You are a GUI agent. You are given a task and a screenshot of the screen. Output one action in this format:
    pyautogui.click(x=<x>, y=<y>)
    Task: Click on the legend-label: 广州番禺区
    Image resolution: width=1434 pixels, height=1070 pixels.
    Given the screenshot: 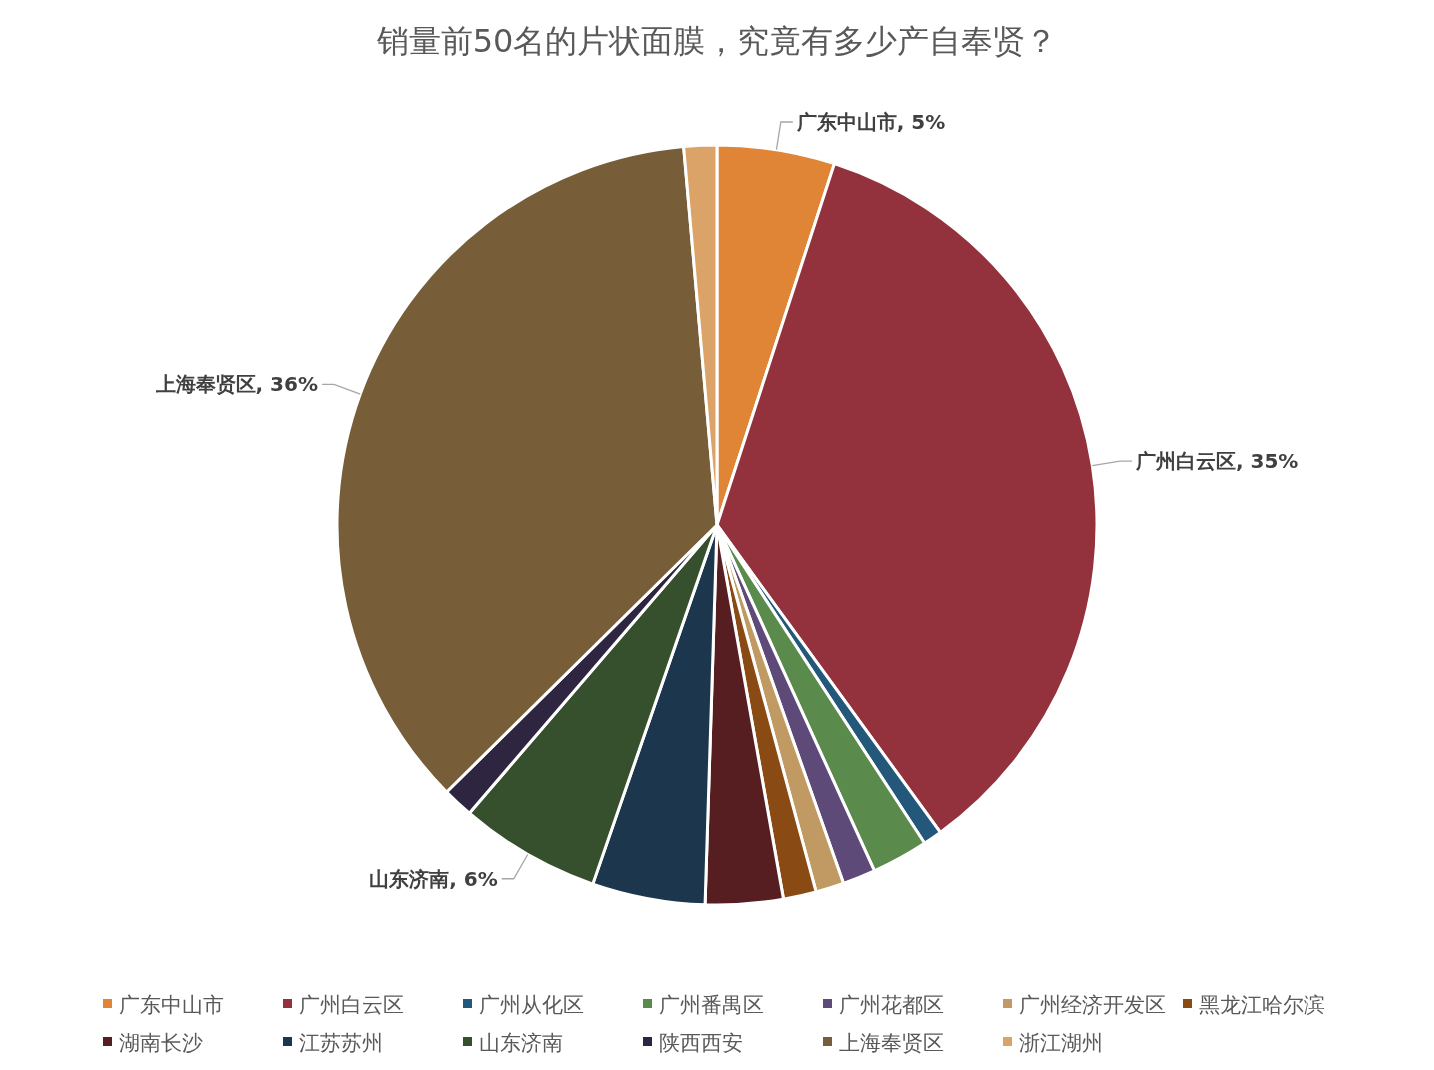 What is the action you would take?
    pyautogui.click(x=711, y=1005)
    